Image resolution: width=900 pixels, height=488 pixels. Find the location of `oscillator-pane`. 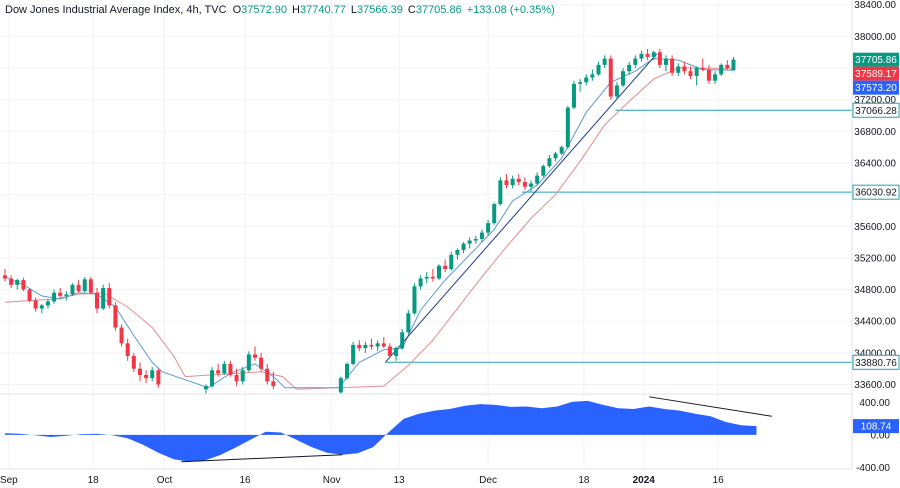

oscillator-pane is located at coordinates (388, 429).